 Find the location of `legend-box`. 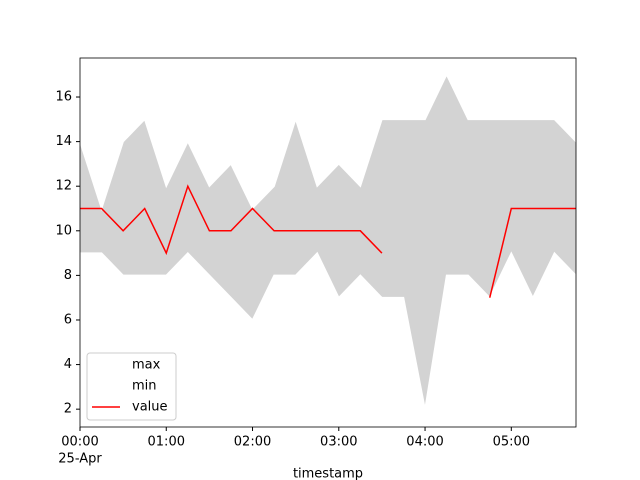

legend-box is located at coordinates (131, 386).